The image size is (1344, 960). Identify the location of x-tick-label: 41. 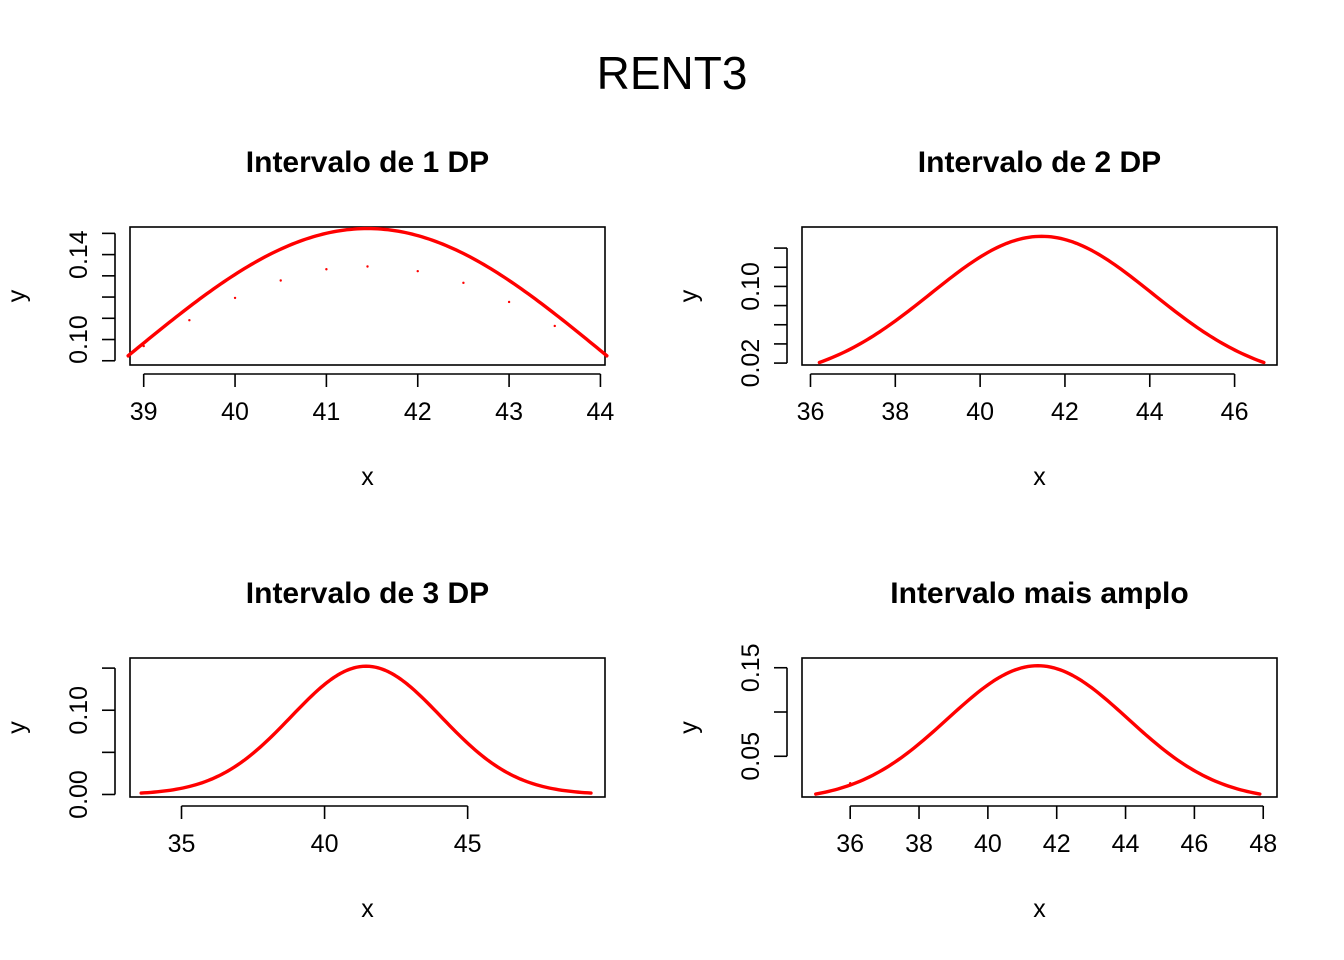
(326, 412).